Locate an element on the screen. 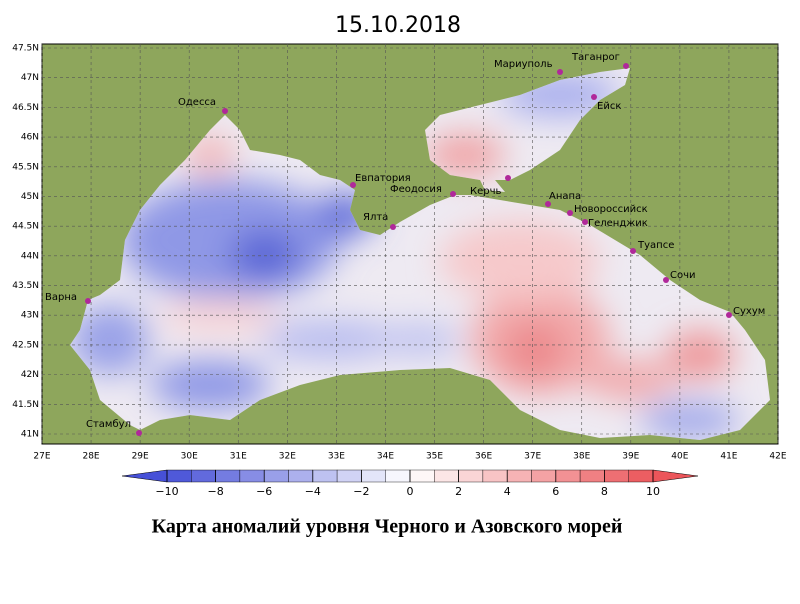  lon-tick-label: 29E is located at coordinates (140, 457).